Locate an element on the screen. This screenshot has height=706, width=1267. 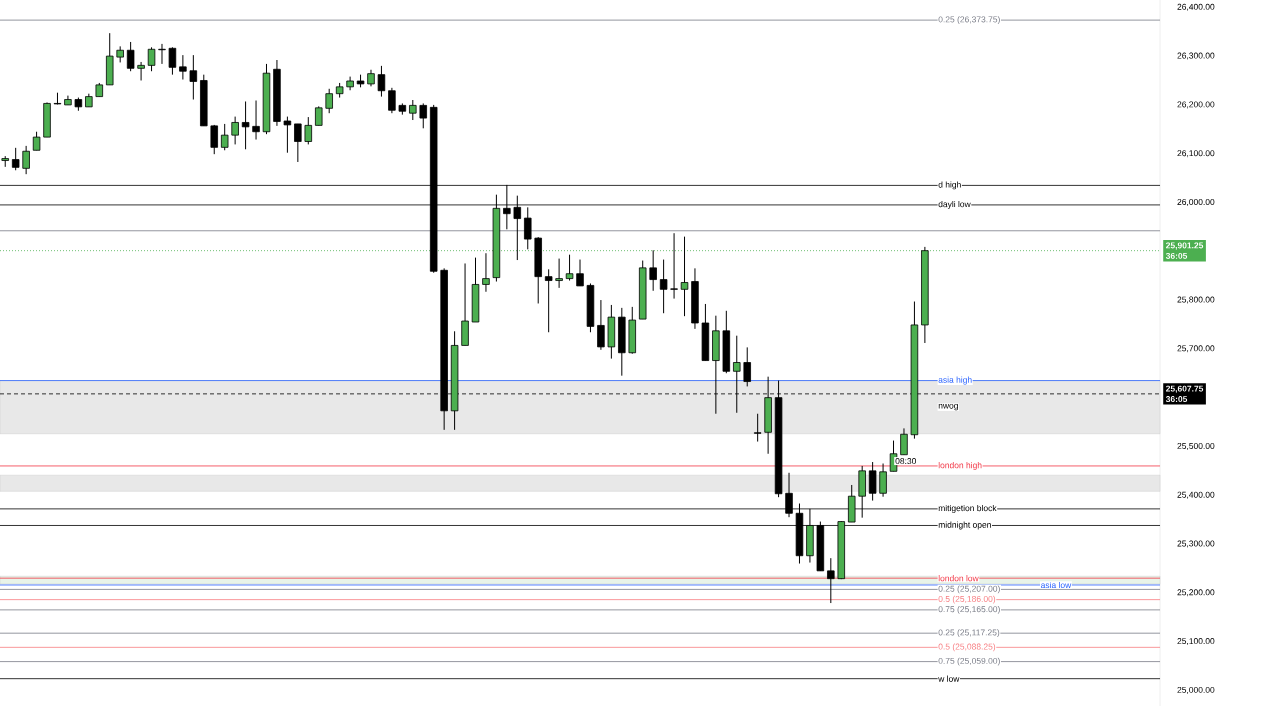
y-tick-label: 26,100.00 is located at coordinates (1196, 154).